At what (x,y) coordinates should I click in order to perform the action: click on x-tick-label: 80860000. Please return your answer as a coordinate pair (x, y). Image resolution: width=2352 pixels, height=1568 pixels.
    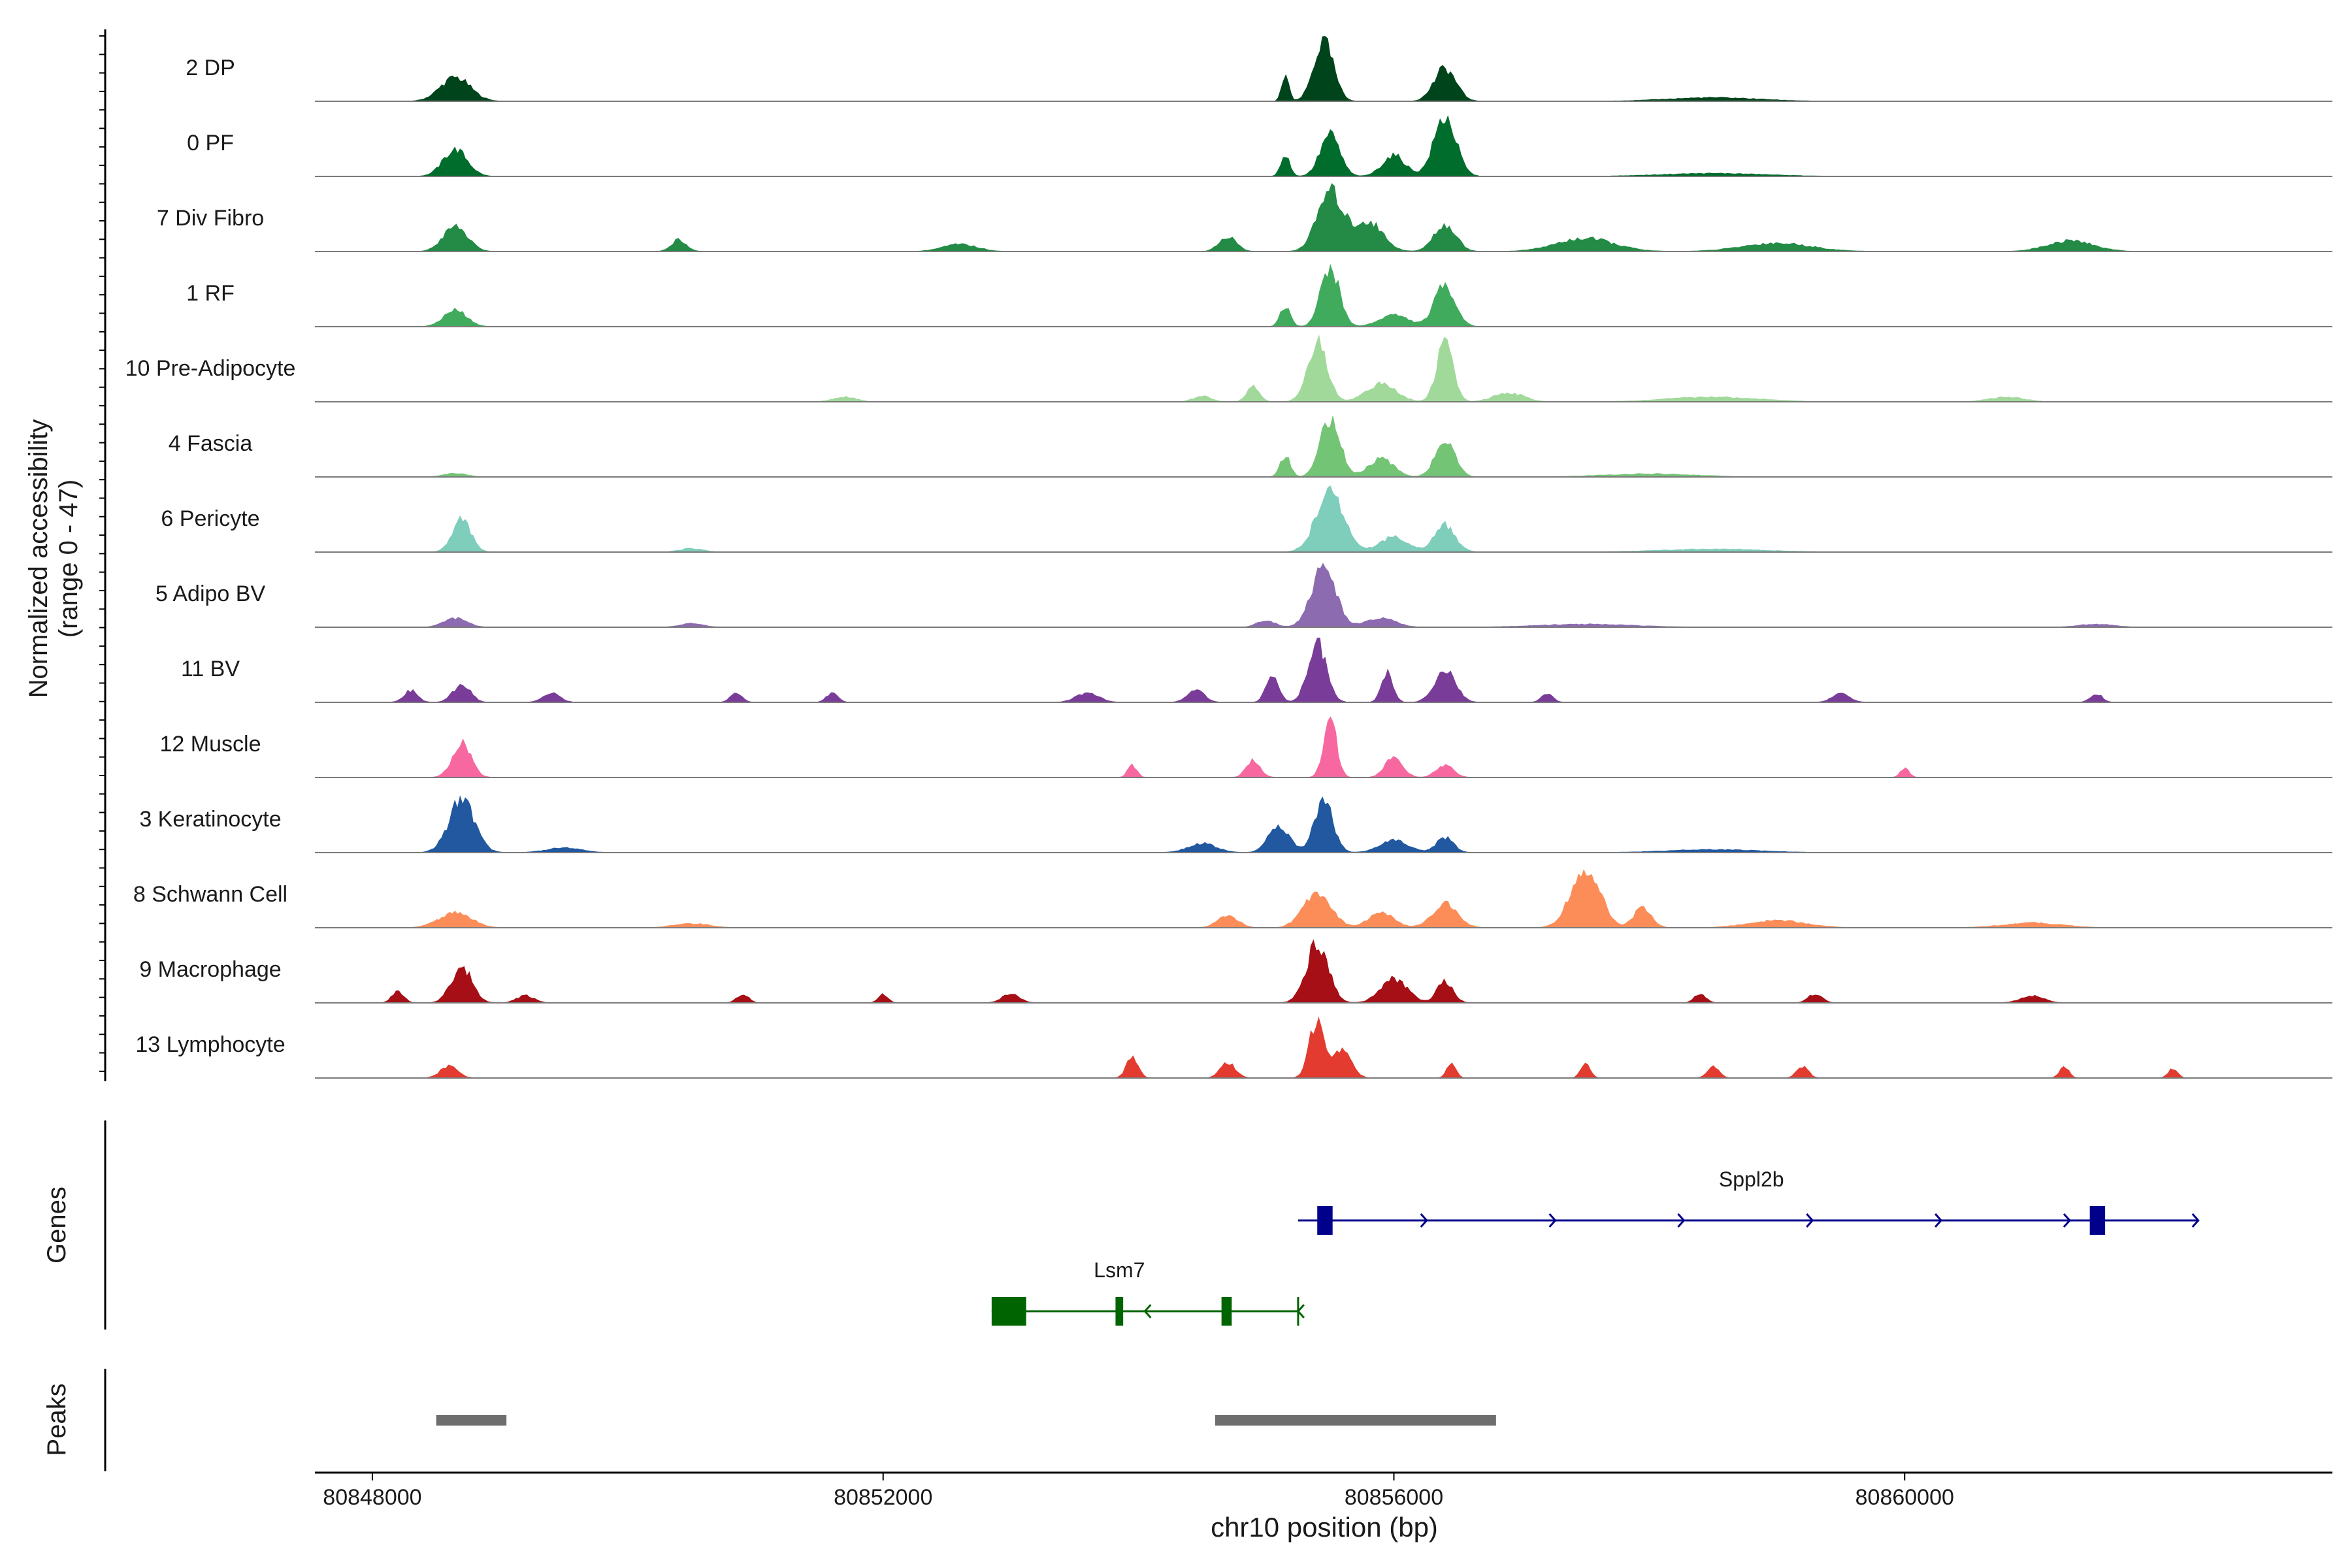
    Looking at the image, I should click on (1904, 1497).